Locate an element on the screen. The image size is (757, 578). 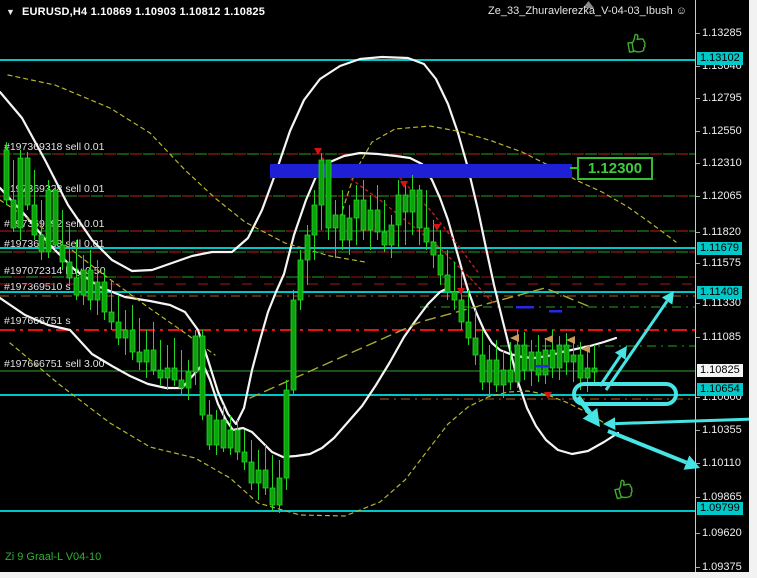
axis-price-label: 1.13102 is located at coordinates (720, 58).